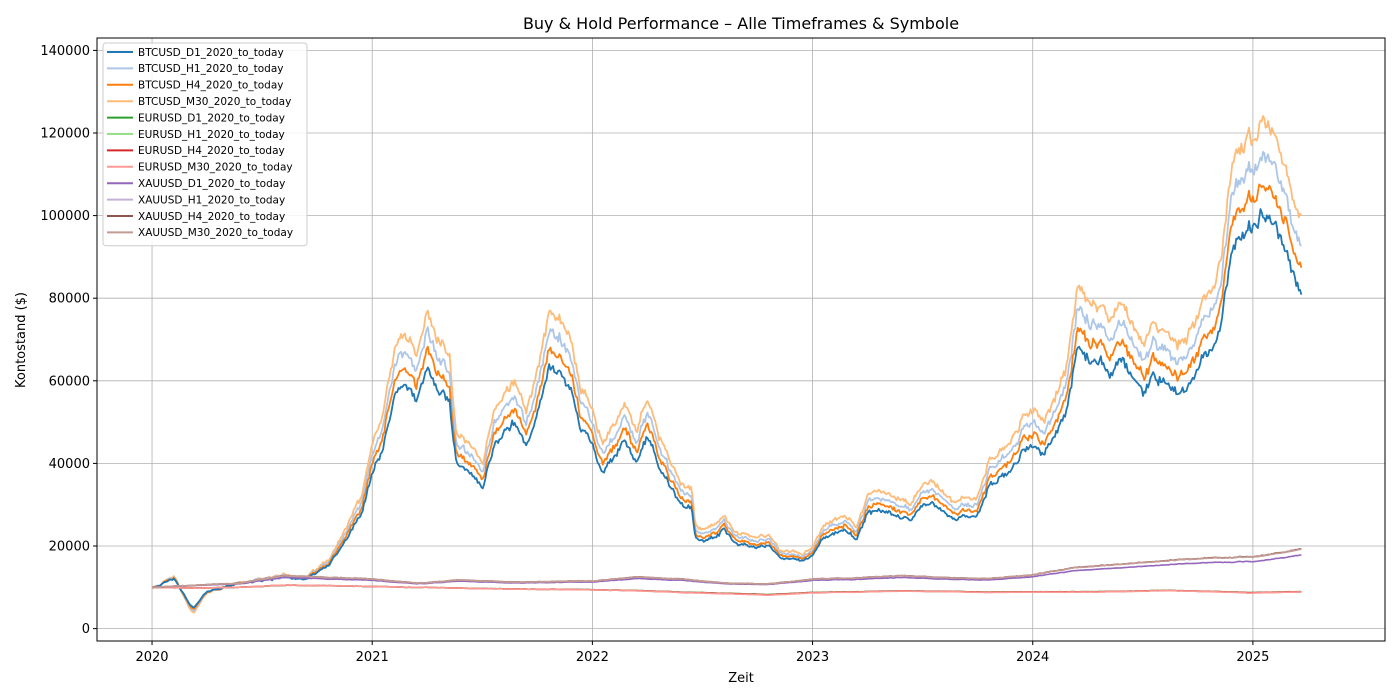 This screenshot has width=1400, height=700. I want to click on y-tick-label: 0, so click(86, 629).